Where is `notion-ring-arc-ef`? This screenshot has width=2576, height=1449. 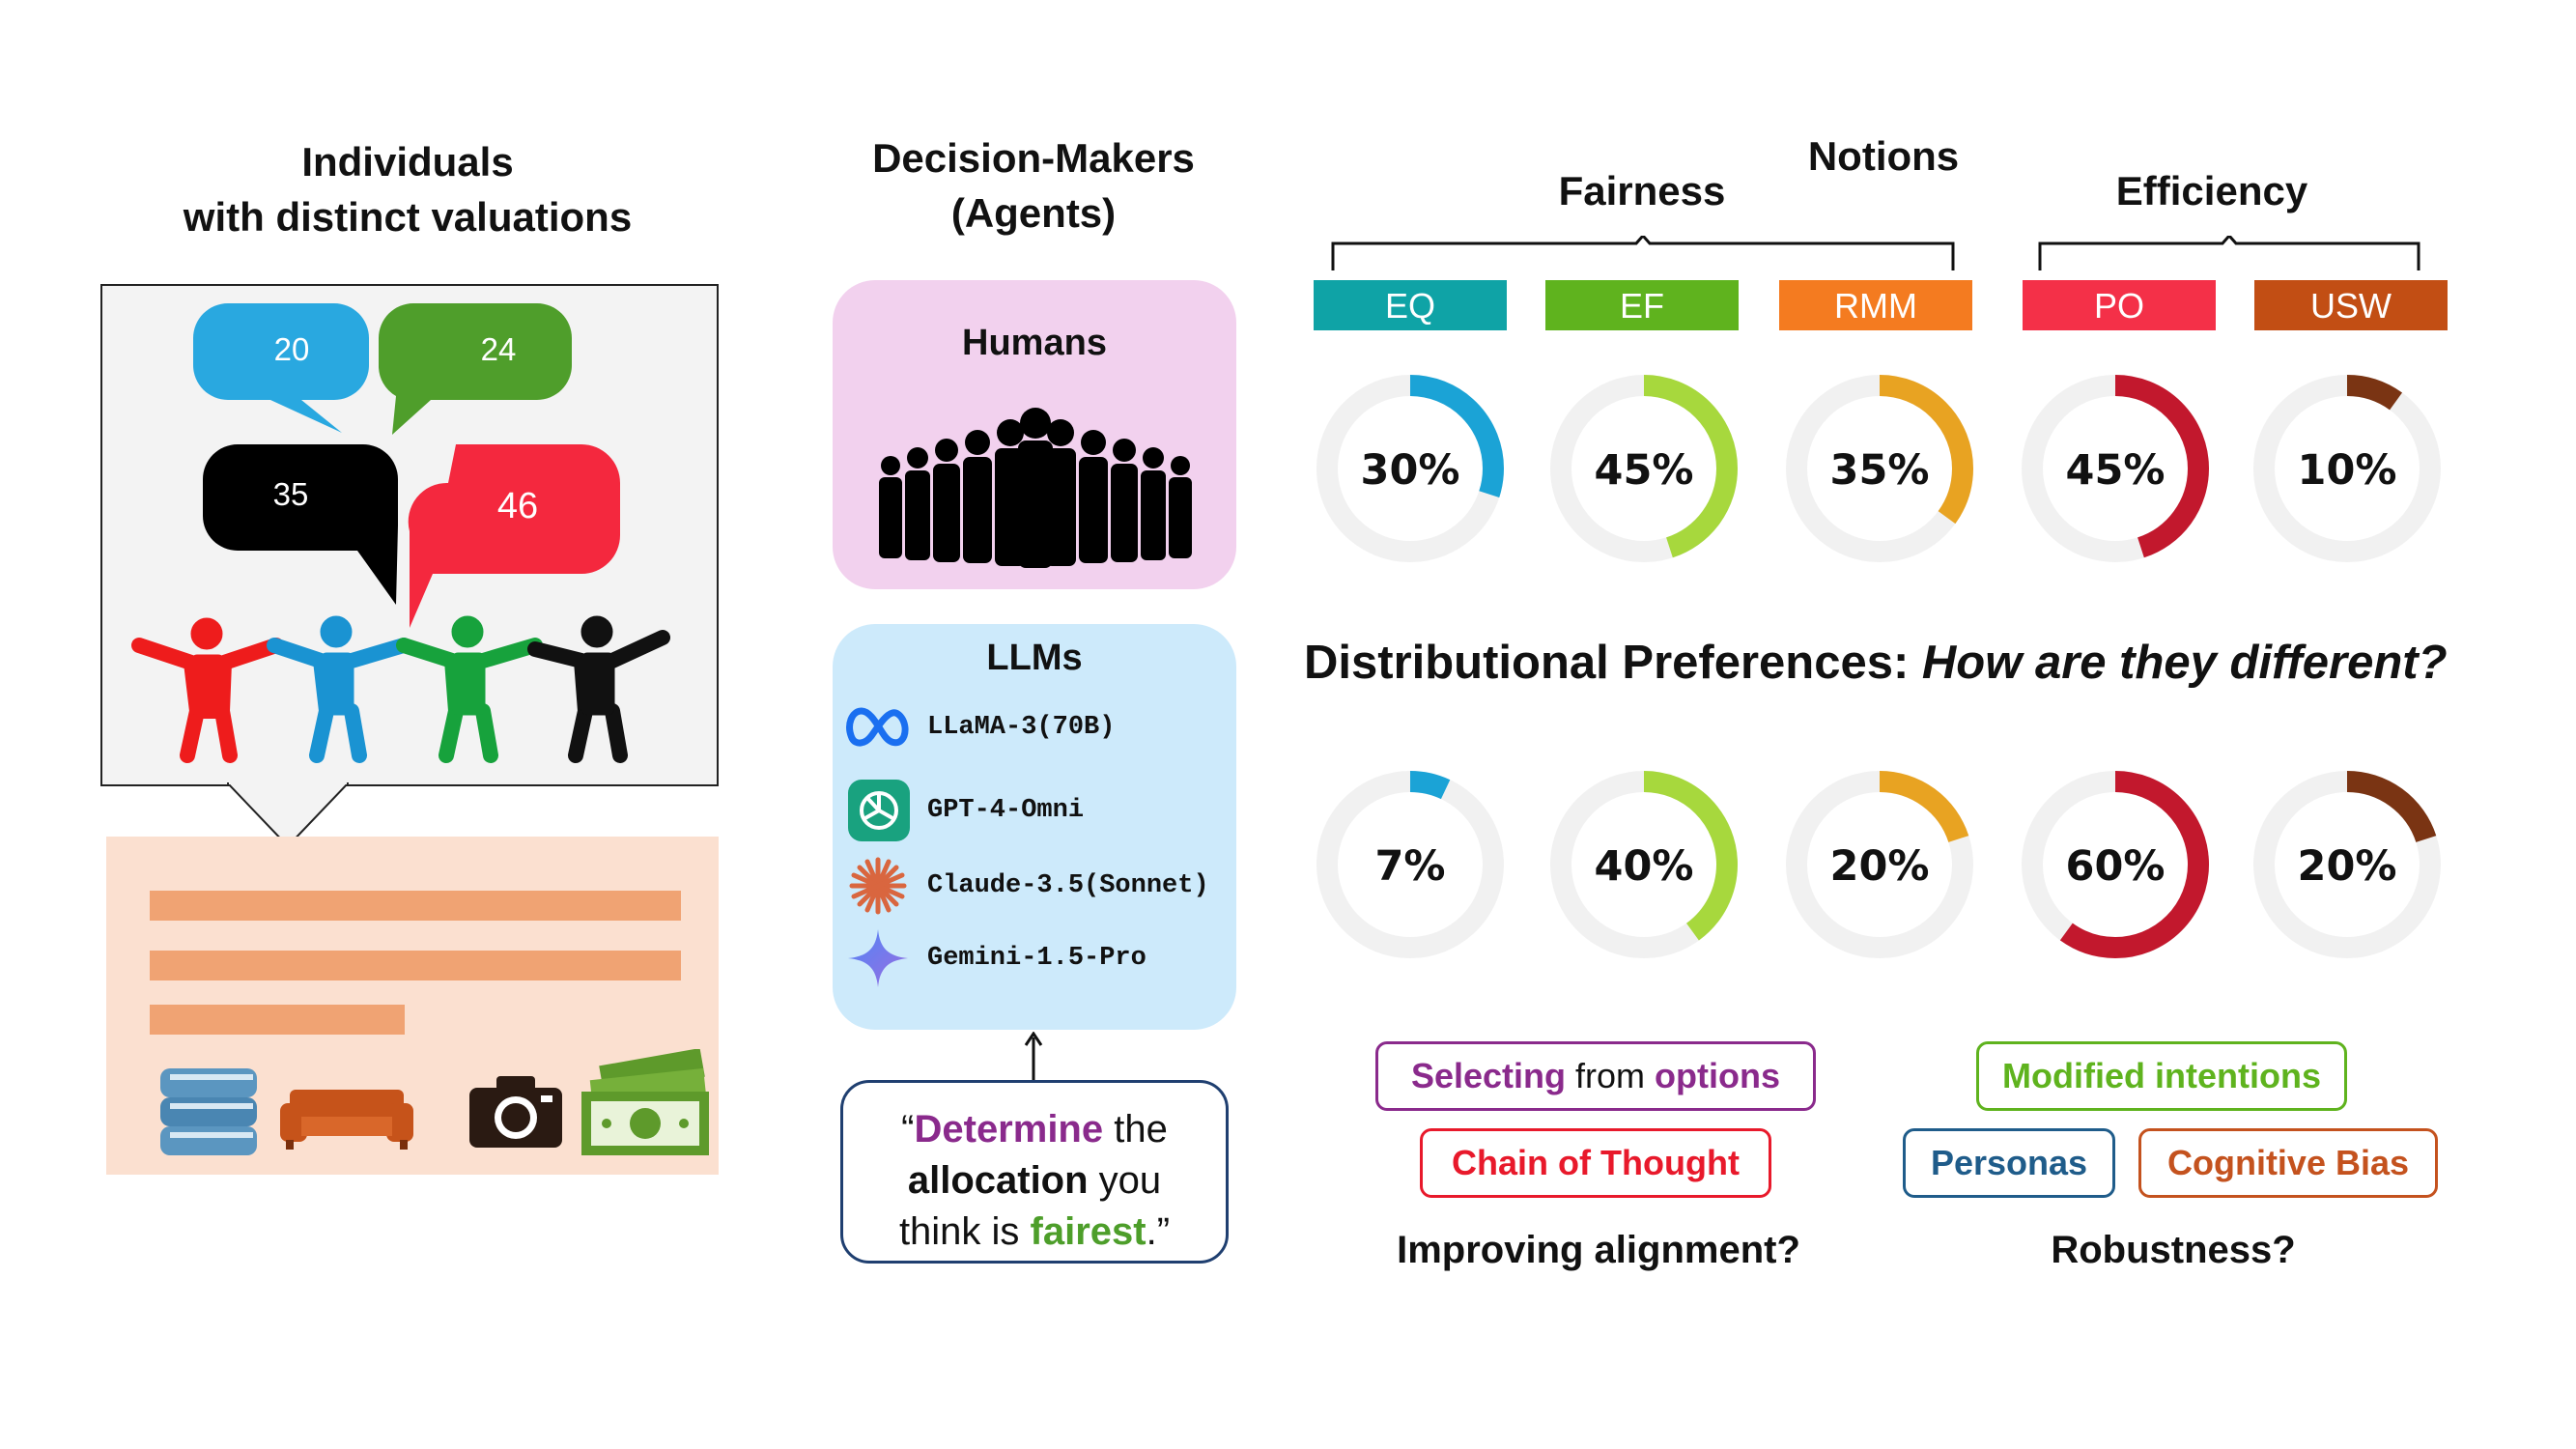 notion-ring-arc-ef is located at coordinates (1644, 468).